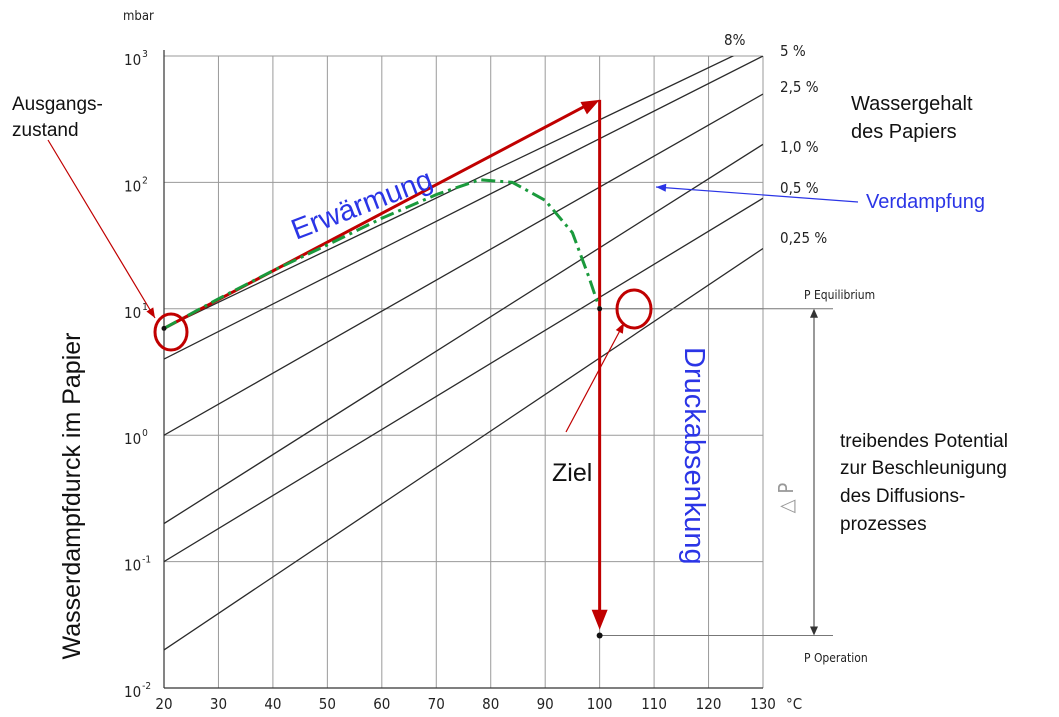 The image size is (1059, 717). What do you see at coordinates (836, 658) in the screenshot?
I see `p-operation-label: P Operation` at bounding box center [836, 658].